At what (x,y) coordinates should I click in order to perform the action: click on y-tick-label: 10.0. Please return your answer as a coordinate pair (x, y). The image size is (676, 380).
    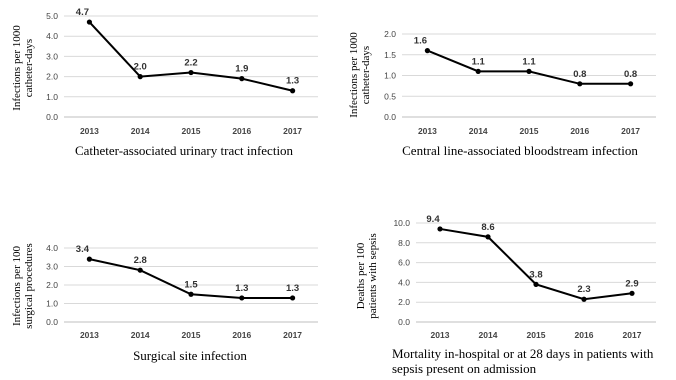
    Looking at the image, I should click on (401, 223).